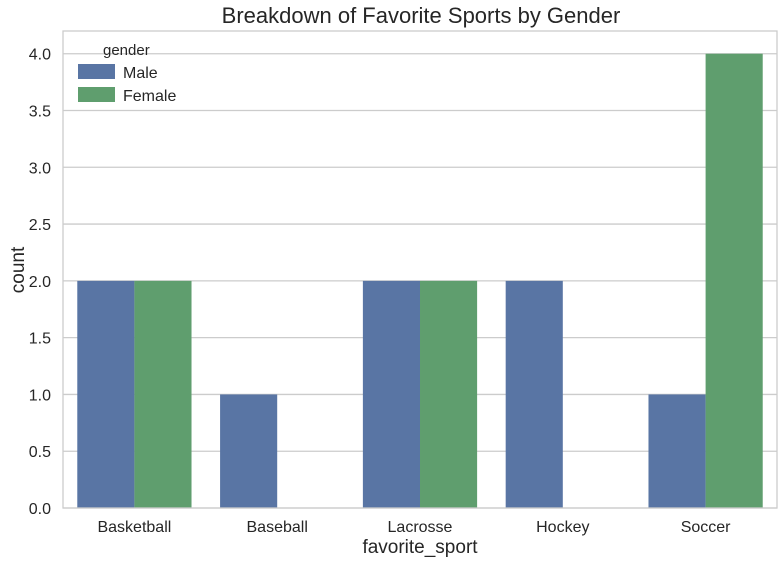 This screenshot has width=784, height=563. I want to click on x-axis-label: favorite_sport, so click(420, 547).